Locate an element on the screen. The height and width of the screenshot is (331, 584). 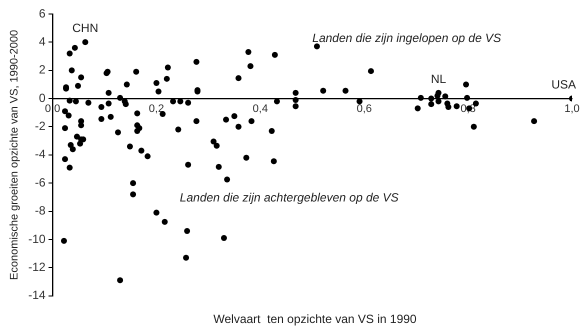
y-tick-label: -4 is located at coordinates (40, 154).